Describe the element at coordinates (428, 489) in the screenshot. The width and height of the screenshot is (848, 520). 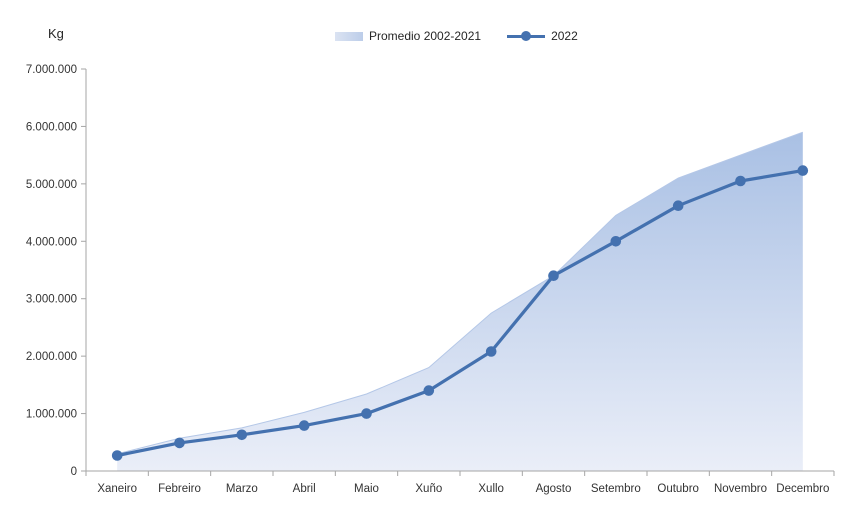
I see `x-tick-label: Xuño` at that location.